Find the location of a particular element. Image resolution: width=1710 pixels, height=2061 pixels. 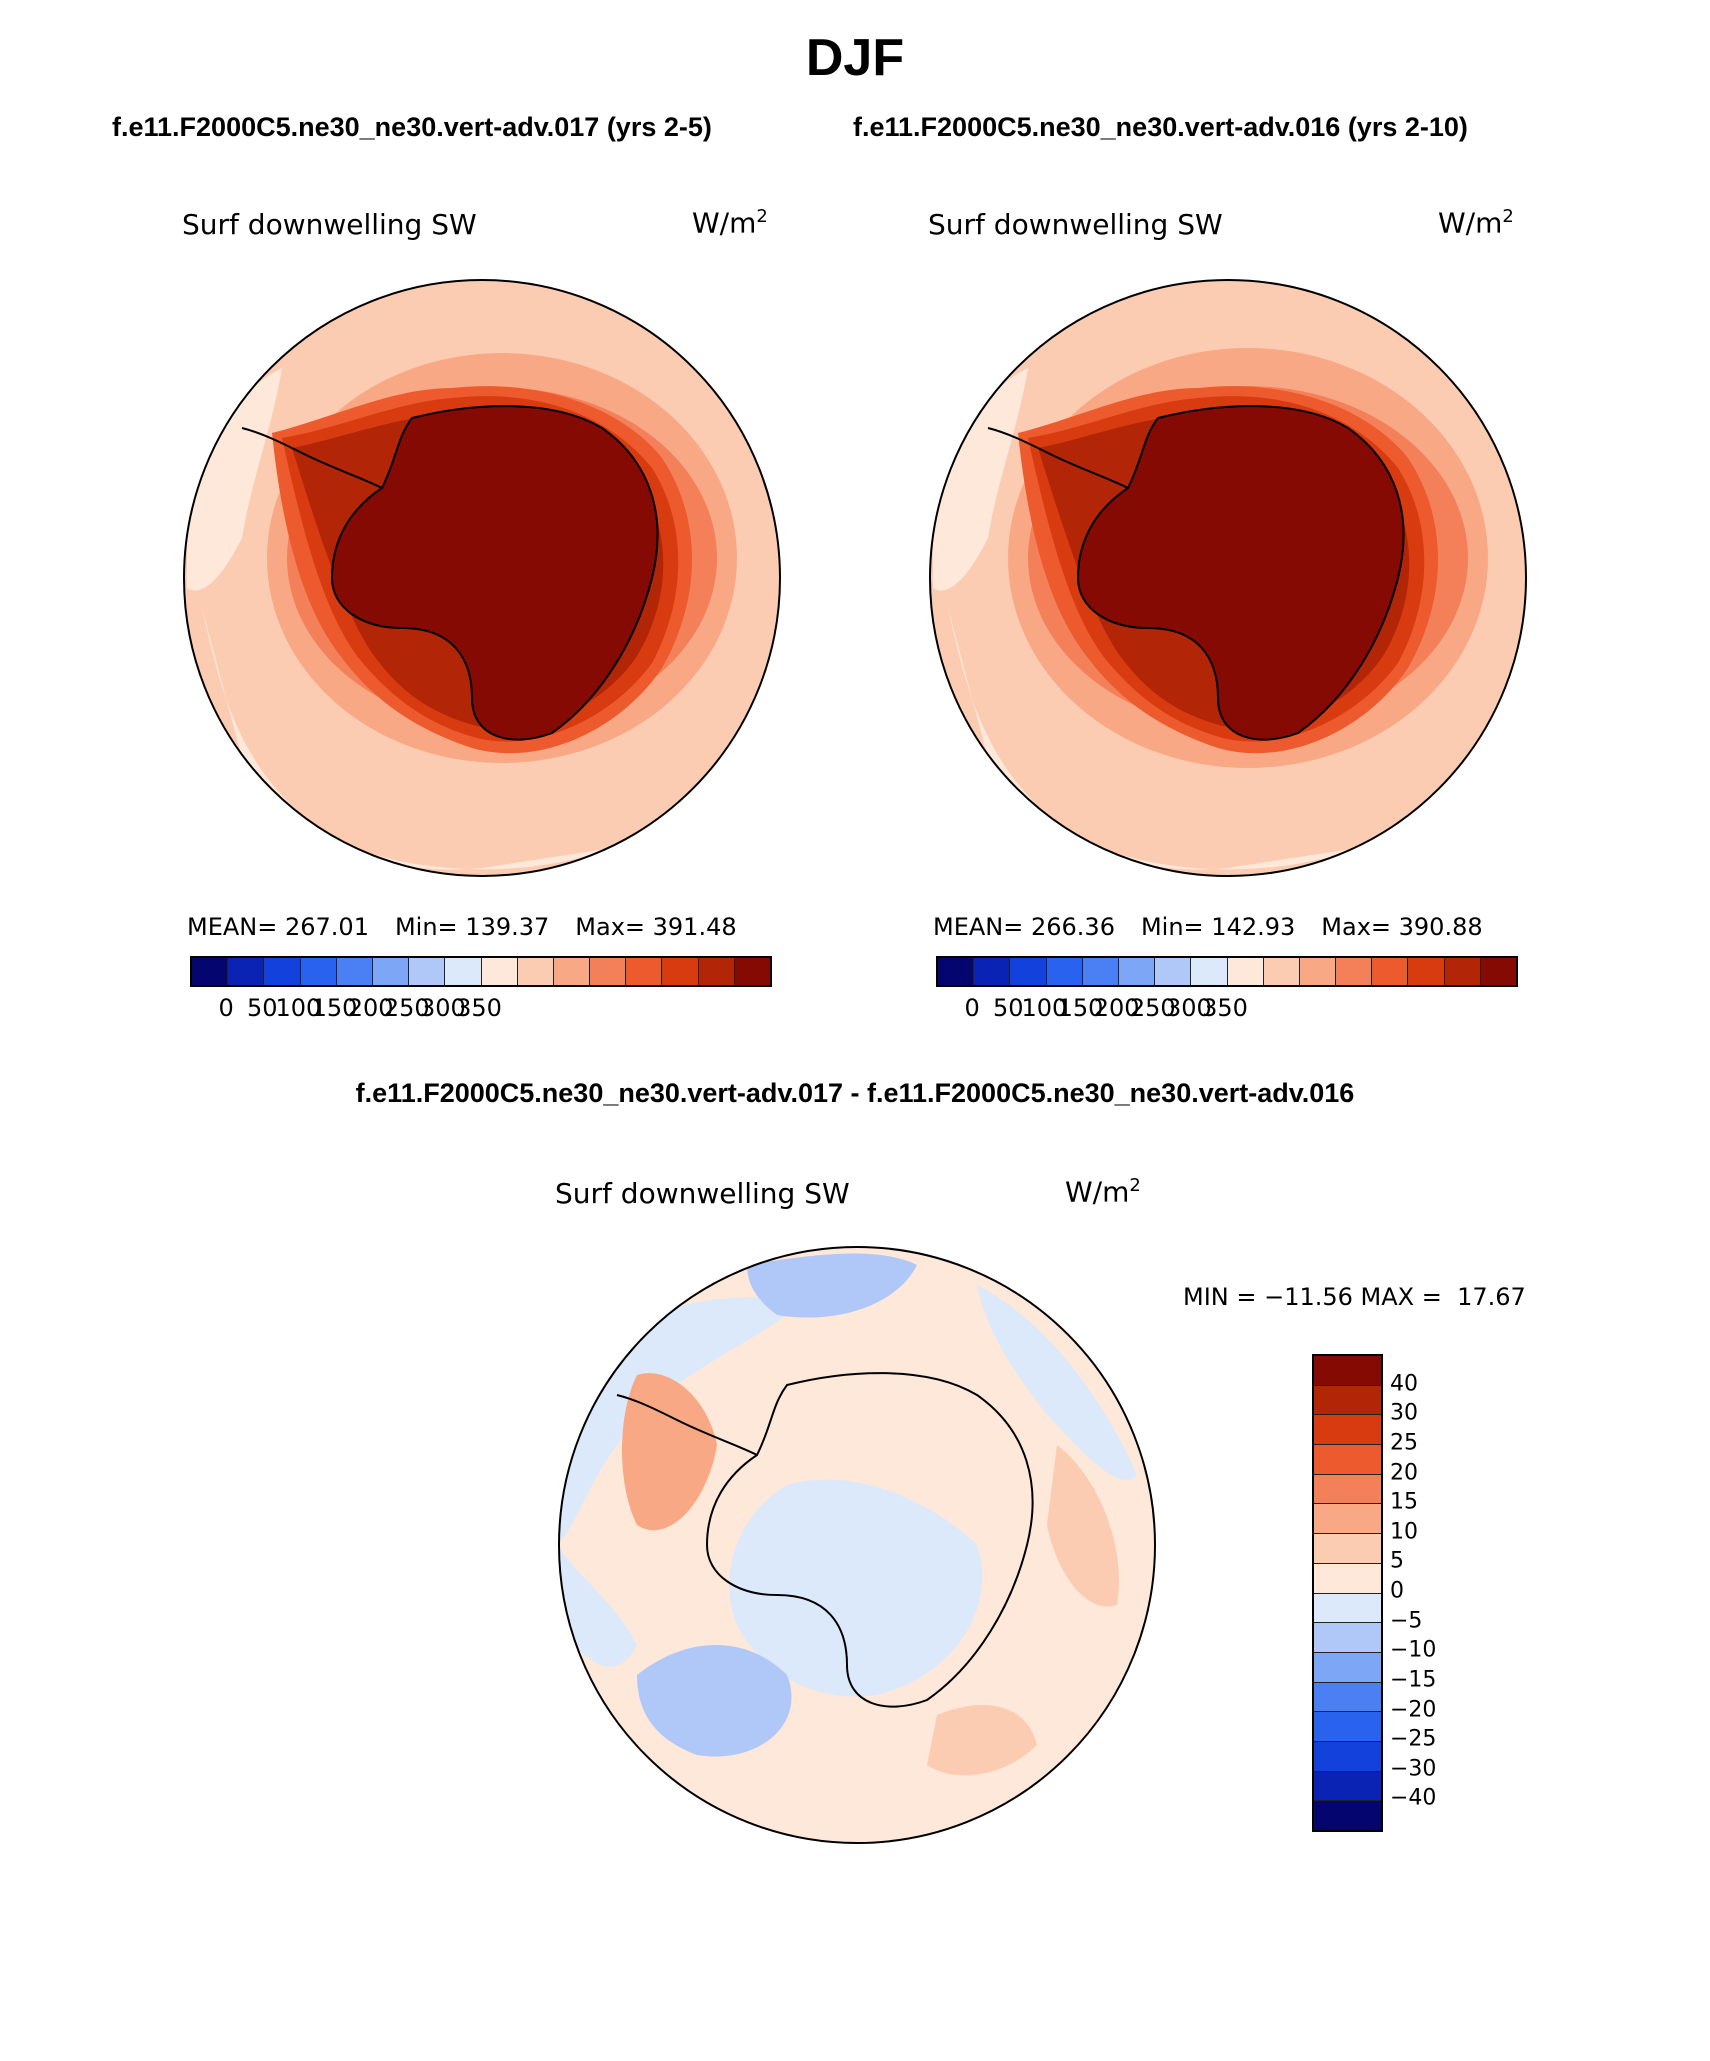

right-variable-label: Surf downwelling SW is located at coordinates (1075, 224).